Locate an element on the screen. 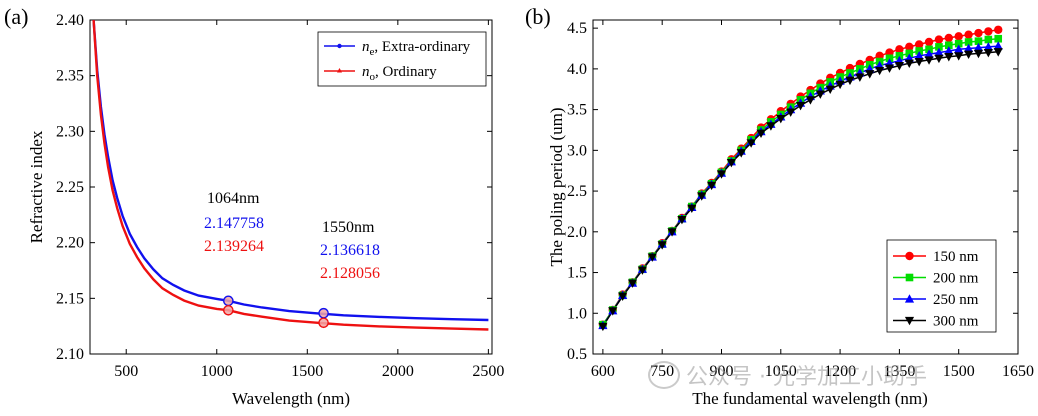 The image size is (1038, 416). panel-b-xtick-label: 600 is located at coordinates (603, 371).